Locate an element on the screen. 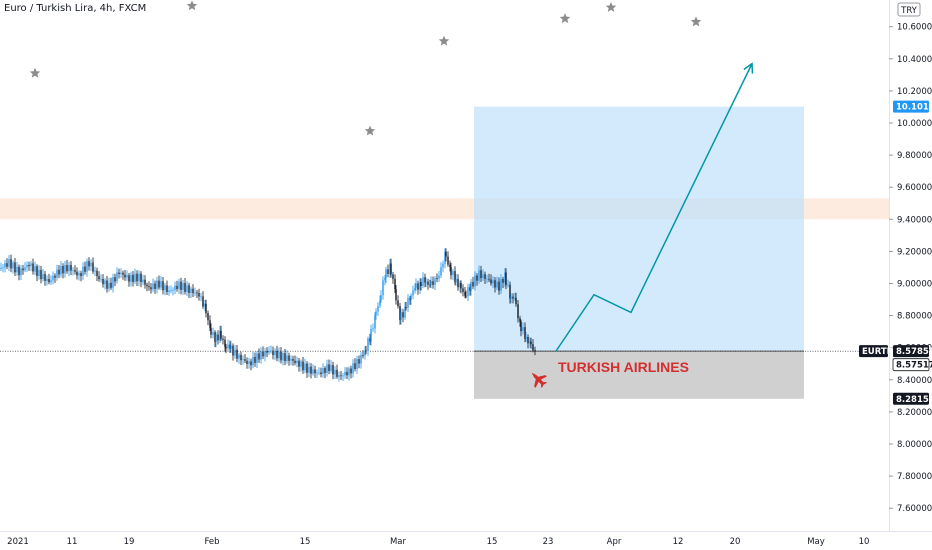 The height and width of the screenshot is (550, 932). price-tag: 8.28155 is located at coordinates (912, 398).